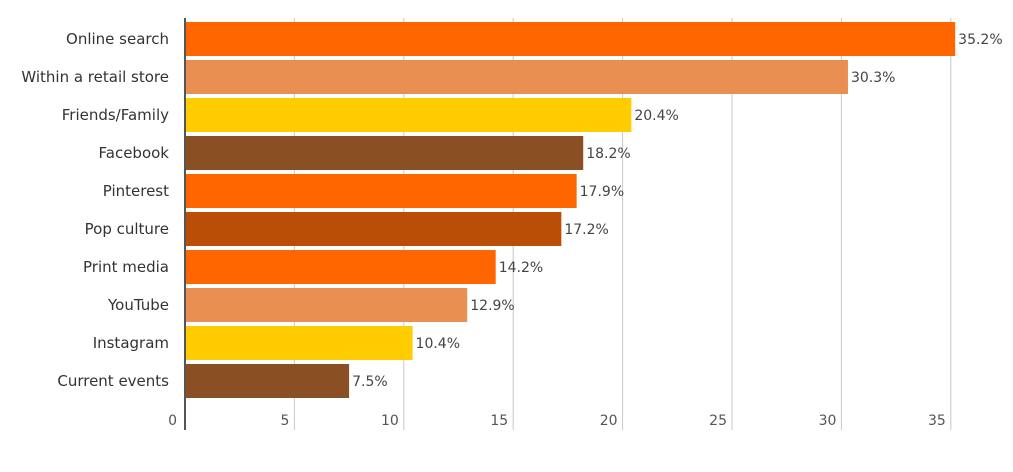  I want to click on value-label: 10.4%, so click(438, 344).